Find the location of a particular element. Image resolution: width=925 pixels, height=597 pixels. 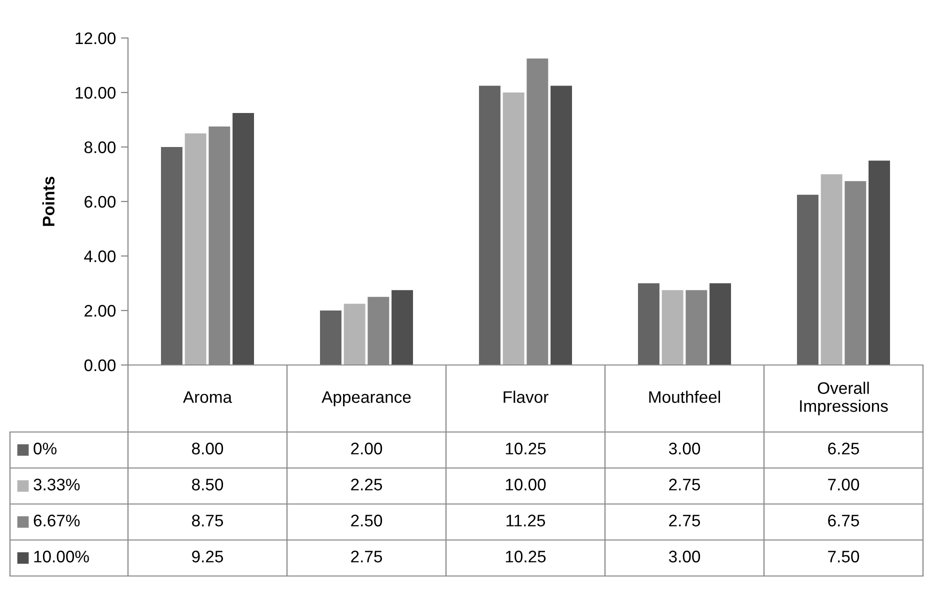

y-axis-title: Points is located at coordinates (48, 201).